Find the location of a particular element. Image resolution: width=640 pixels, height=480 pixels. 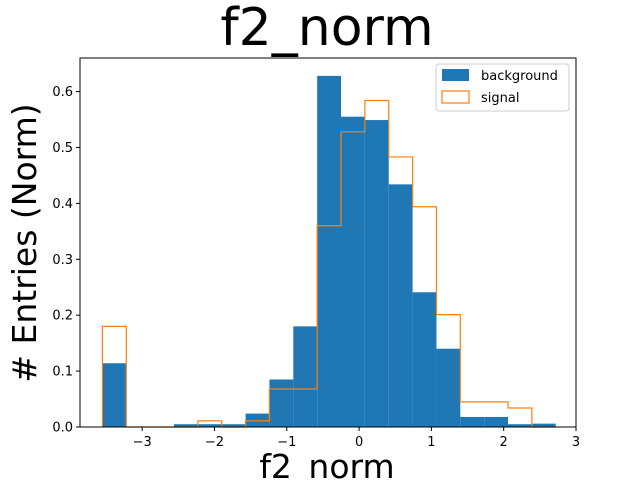

y-axis-label: # Entries (Norm) is located at coordinates (24, 242).